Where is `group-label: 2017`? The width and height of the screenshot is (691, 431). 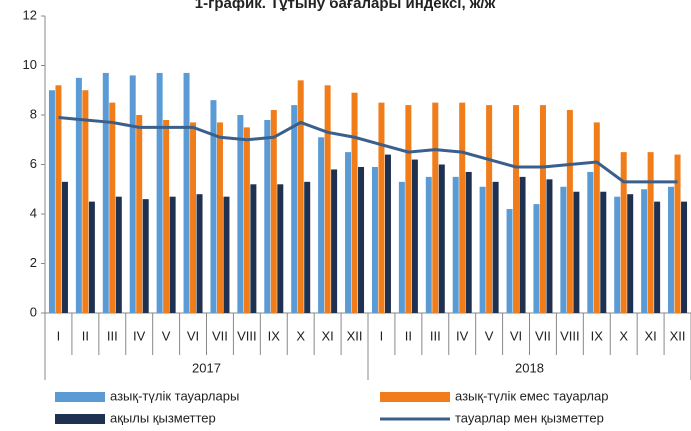
group-label: 2017 is located at coordinates (206, 367).